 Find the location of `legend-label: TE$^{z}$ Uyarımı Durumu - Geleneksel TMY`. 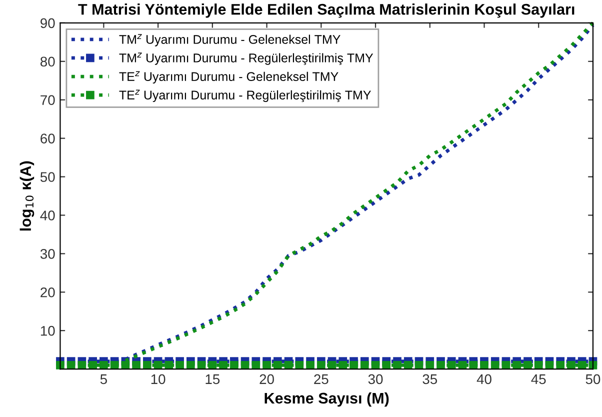

legend-label: TE$^{z}$ Uyarımı Durumu - Geleneksel TMY is located at coordinates (228, 77).